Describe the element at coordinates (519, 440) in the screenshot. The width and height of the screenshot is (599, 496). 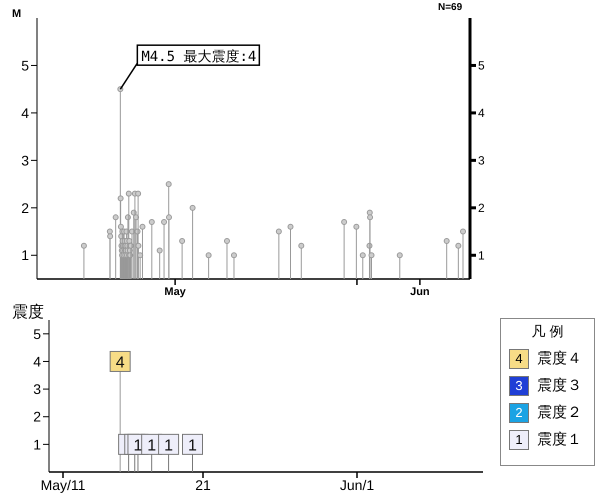
I see `text: 1` at that location.